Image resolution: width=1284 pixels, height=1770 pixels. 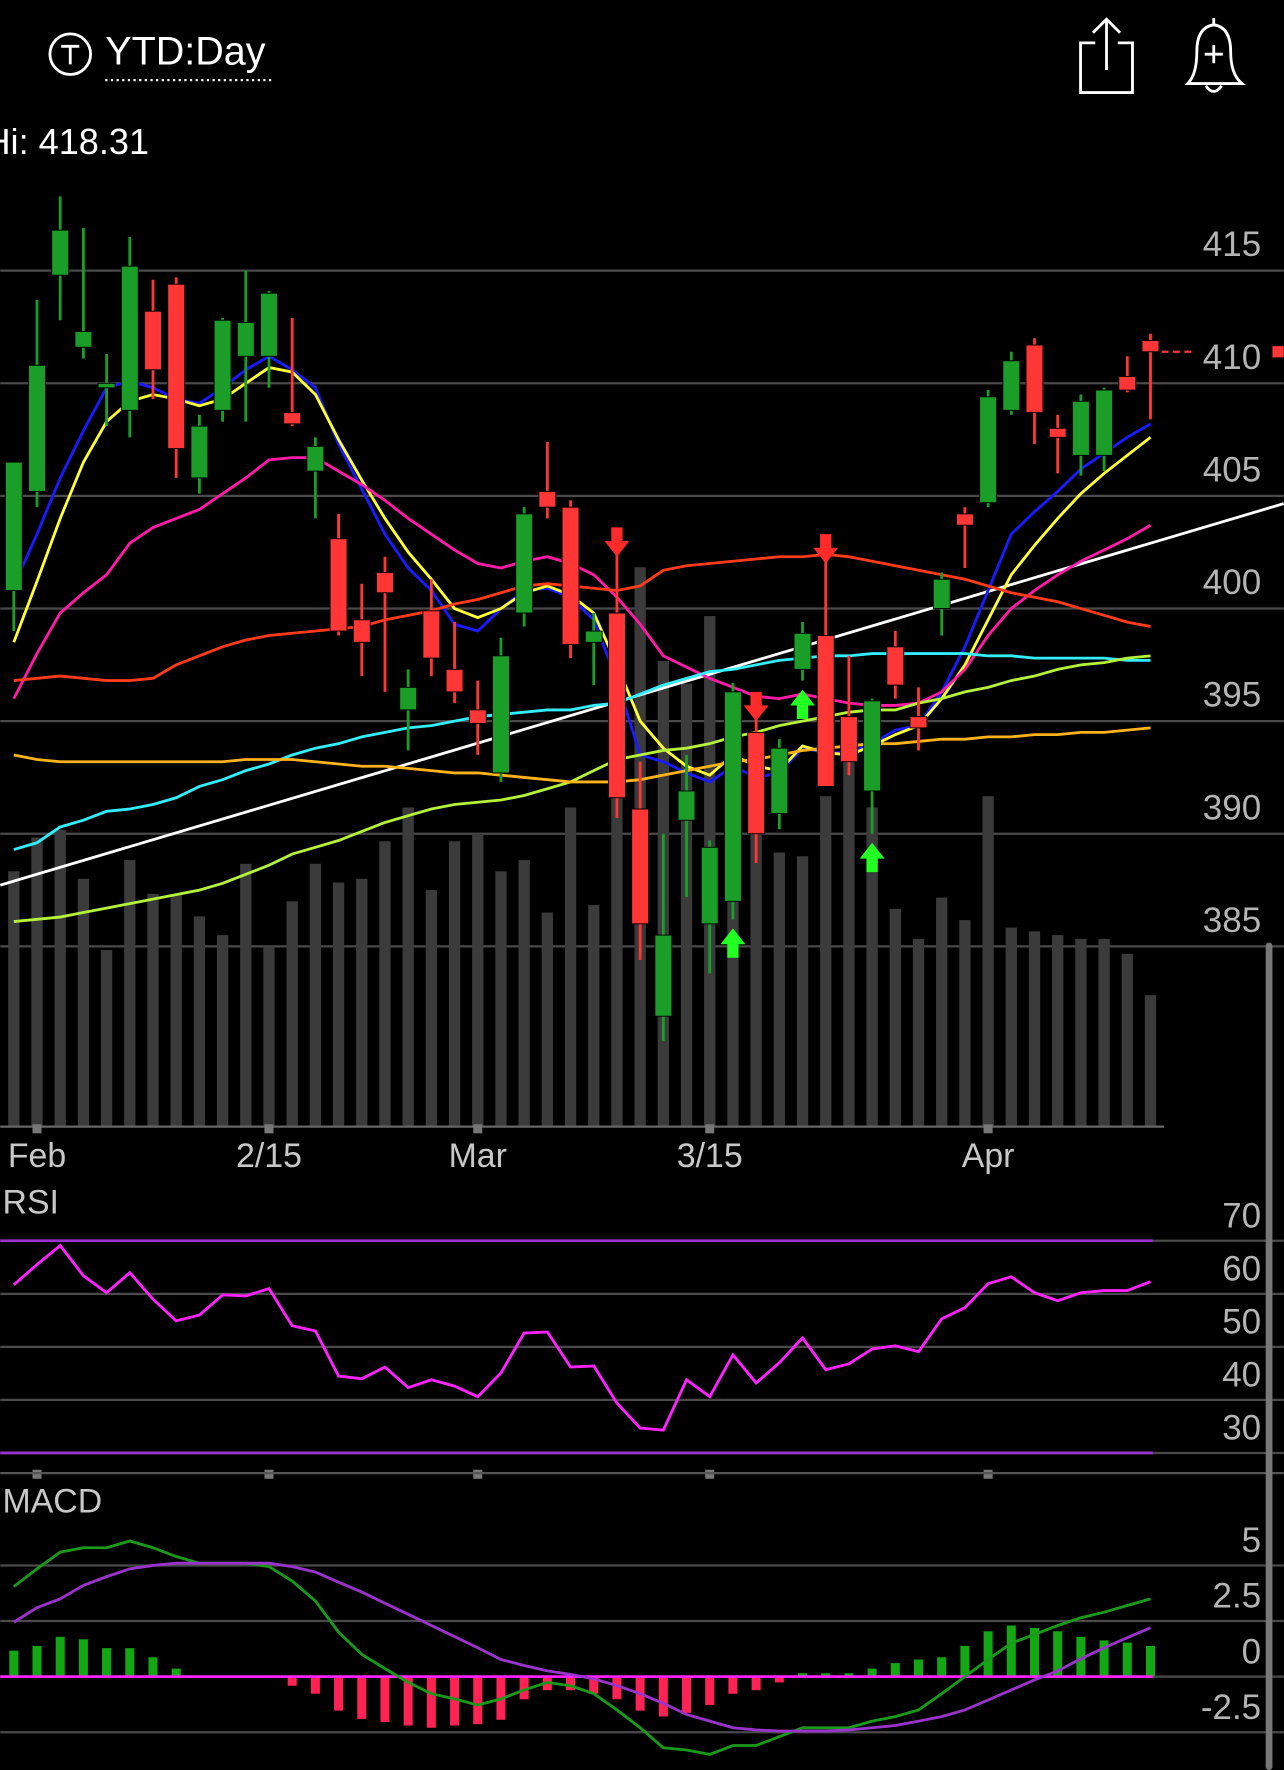 I want to click on share-button, so click(x=1106, y=55).